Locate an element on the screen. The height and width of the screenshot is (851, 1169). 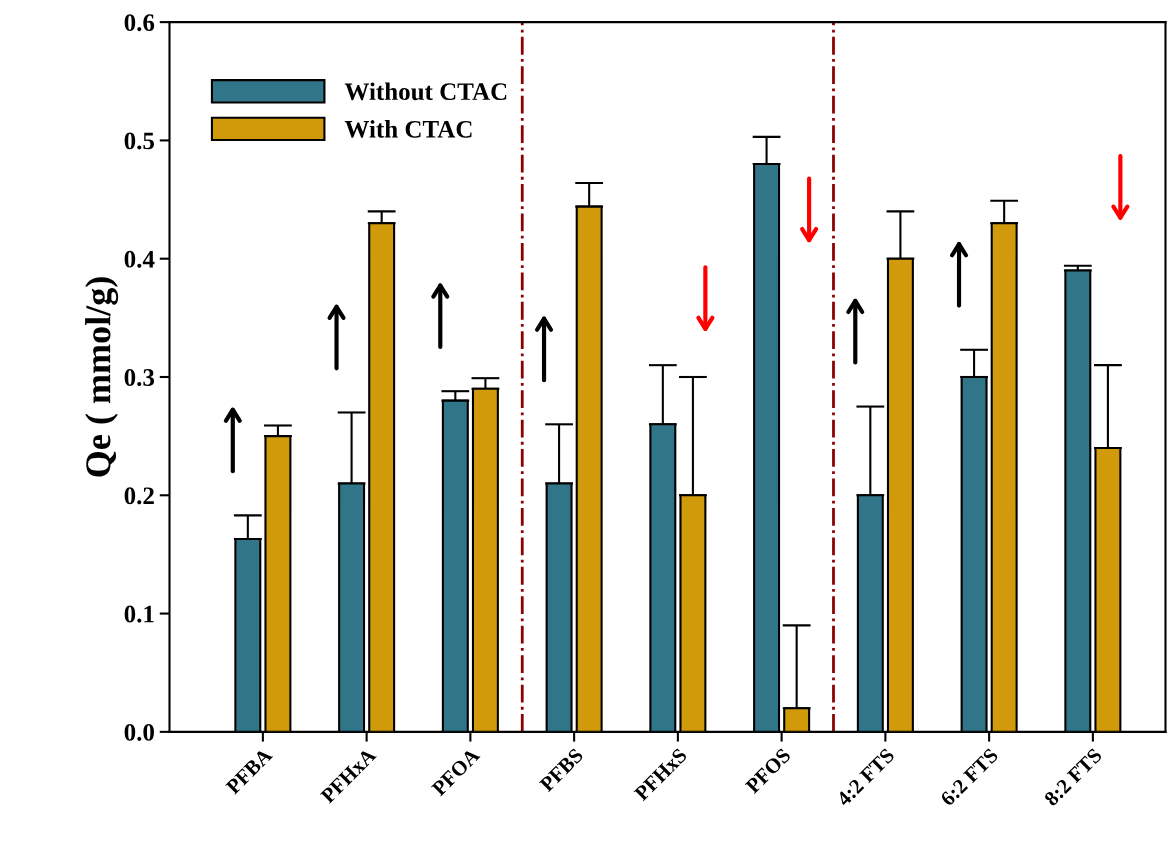
legend-label: With CTAC is located at coordinates (408, 129).